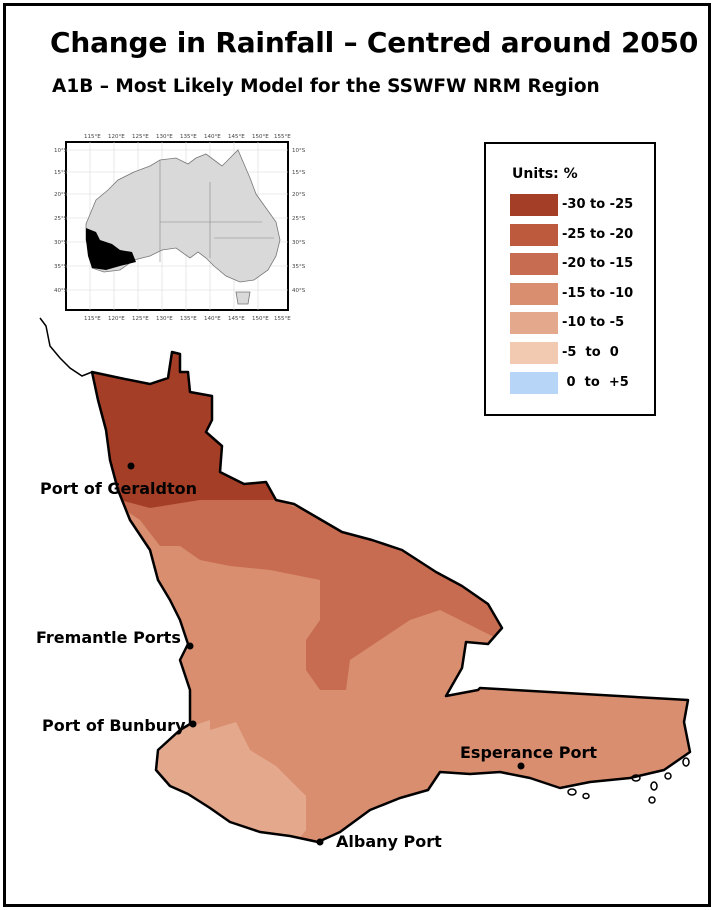 This screenshot has height=910, width=714. I want to click on inset-lat-ticks-right: 10°S 15°S 20°S 25°S 30°S 35°S 40°S, so click(299, 221).